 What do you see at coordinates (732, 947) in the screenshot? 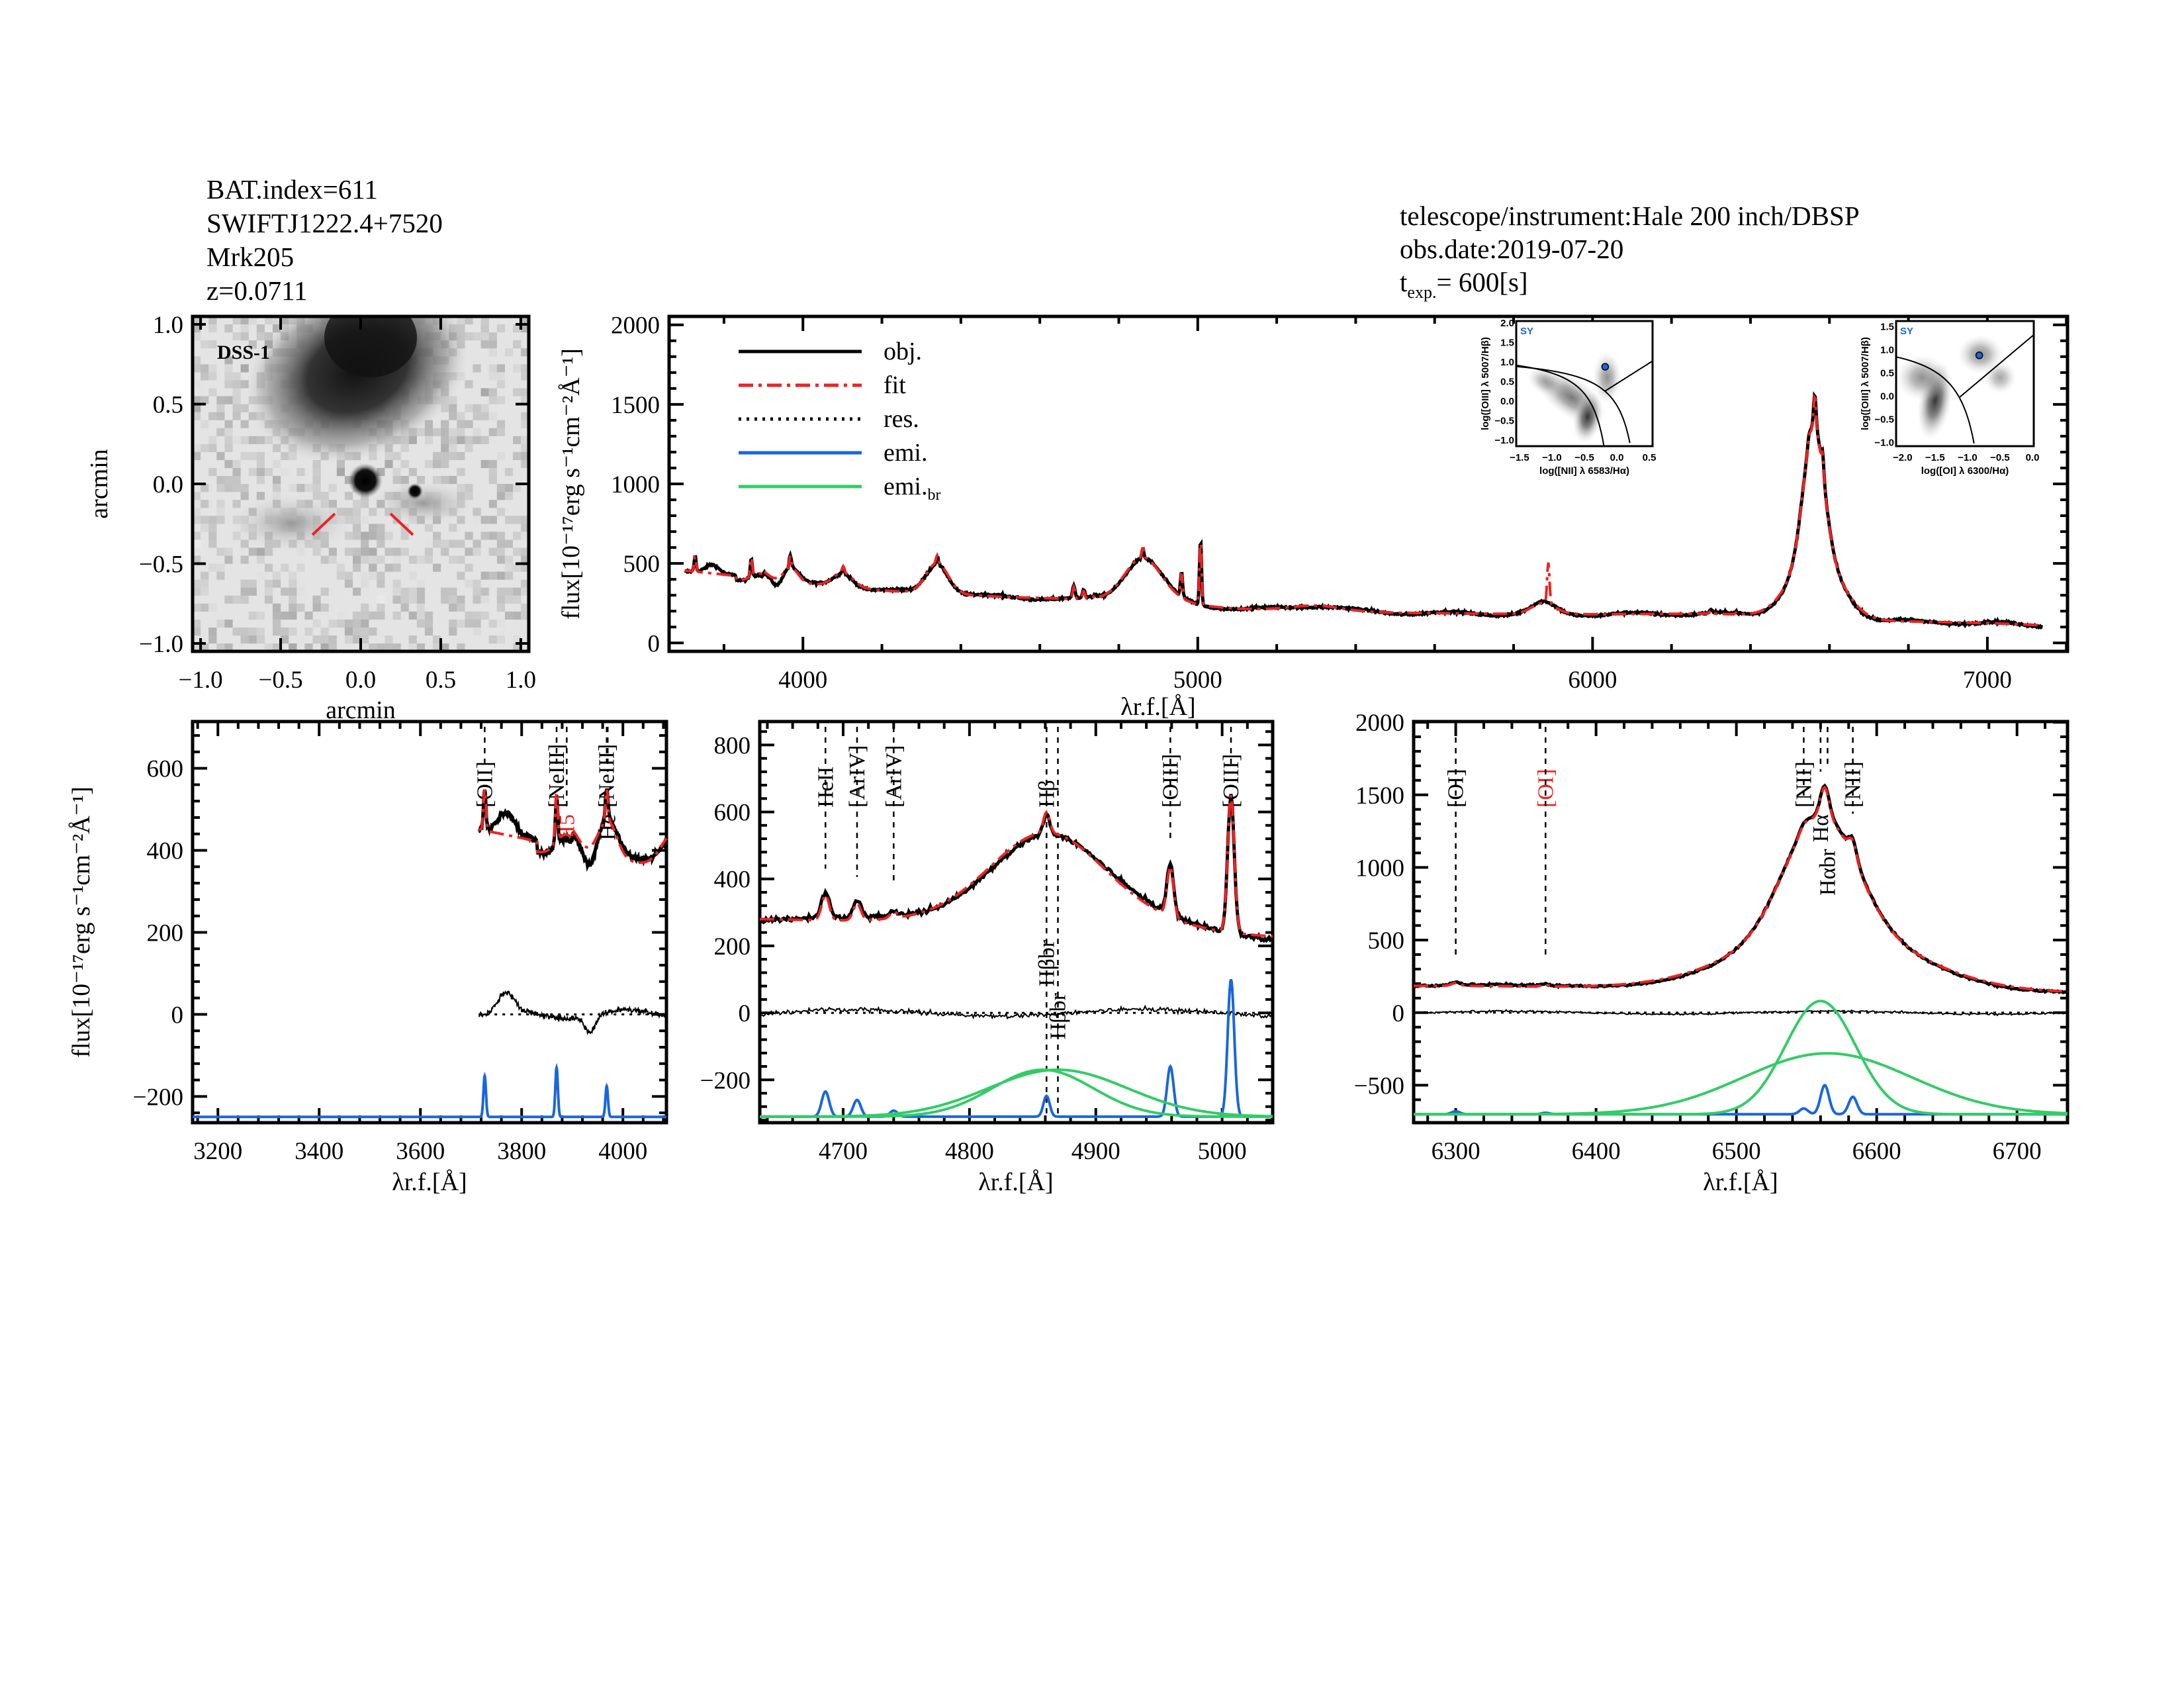
I see `y-tick-label: 200` at bounding box center [732, 947].